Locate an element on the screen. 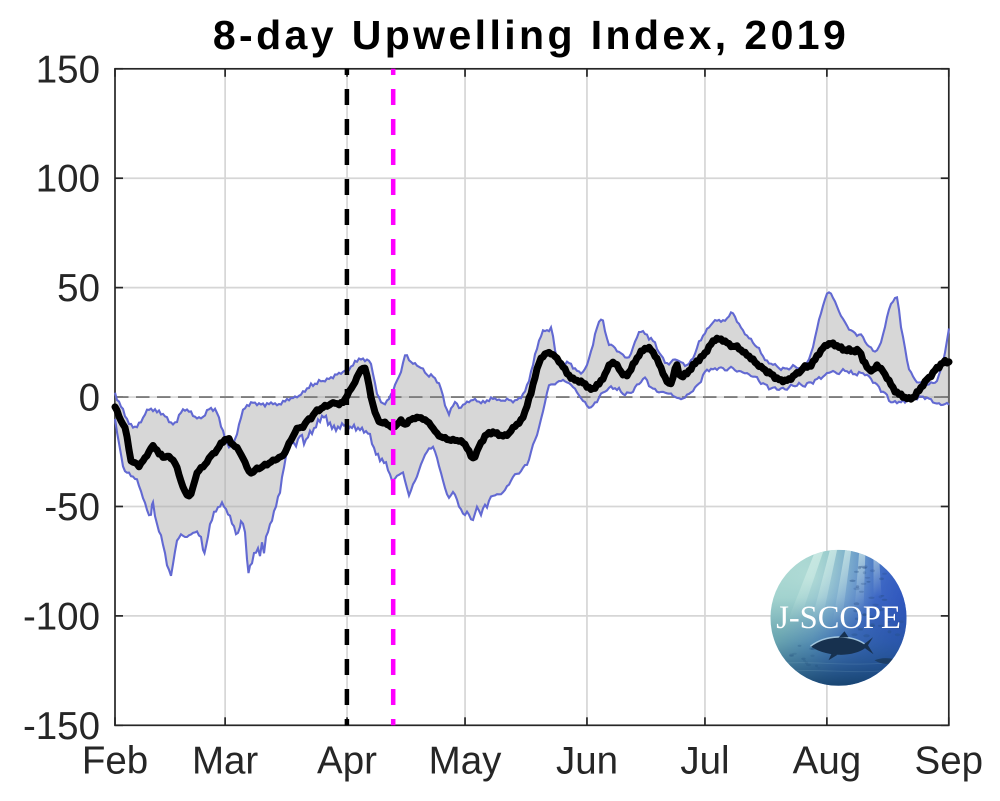 The width and height of the screenshot is (1000, 801). svg-text: -100 is located at coordinates (61, 616).